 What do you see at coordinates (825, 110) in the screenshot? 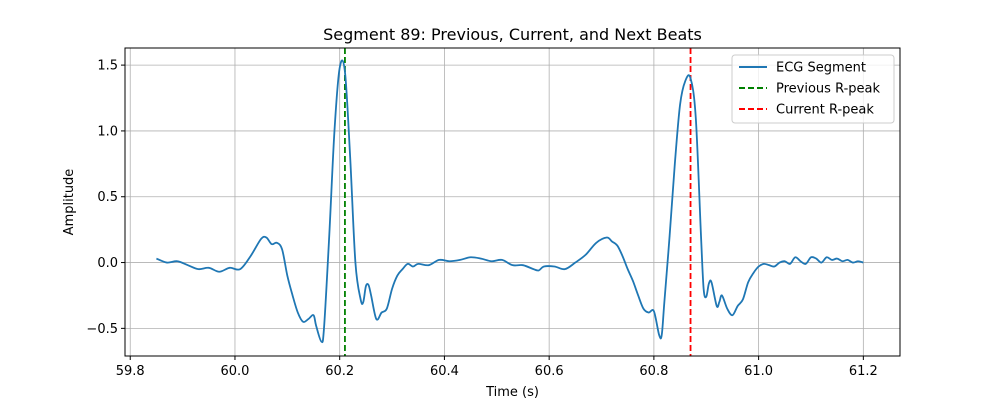
I see `legend-label-current-r-peak: Current R-peak` at bounding box center [825, 110].